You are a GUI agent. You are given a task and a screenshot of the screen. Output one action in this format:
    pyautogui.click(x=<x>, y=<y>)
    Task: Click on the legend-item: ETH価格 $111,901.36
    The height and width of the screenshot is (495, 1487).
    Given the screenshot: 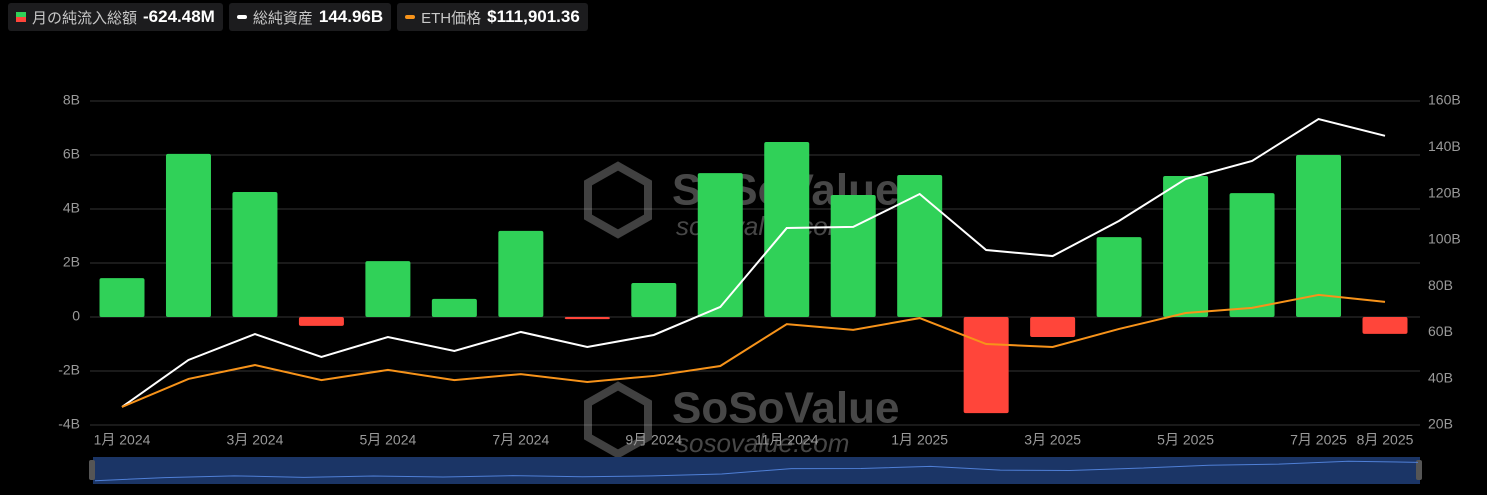 What is the action you would take?
    pyautogui.click(x=492, y=17)
    